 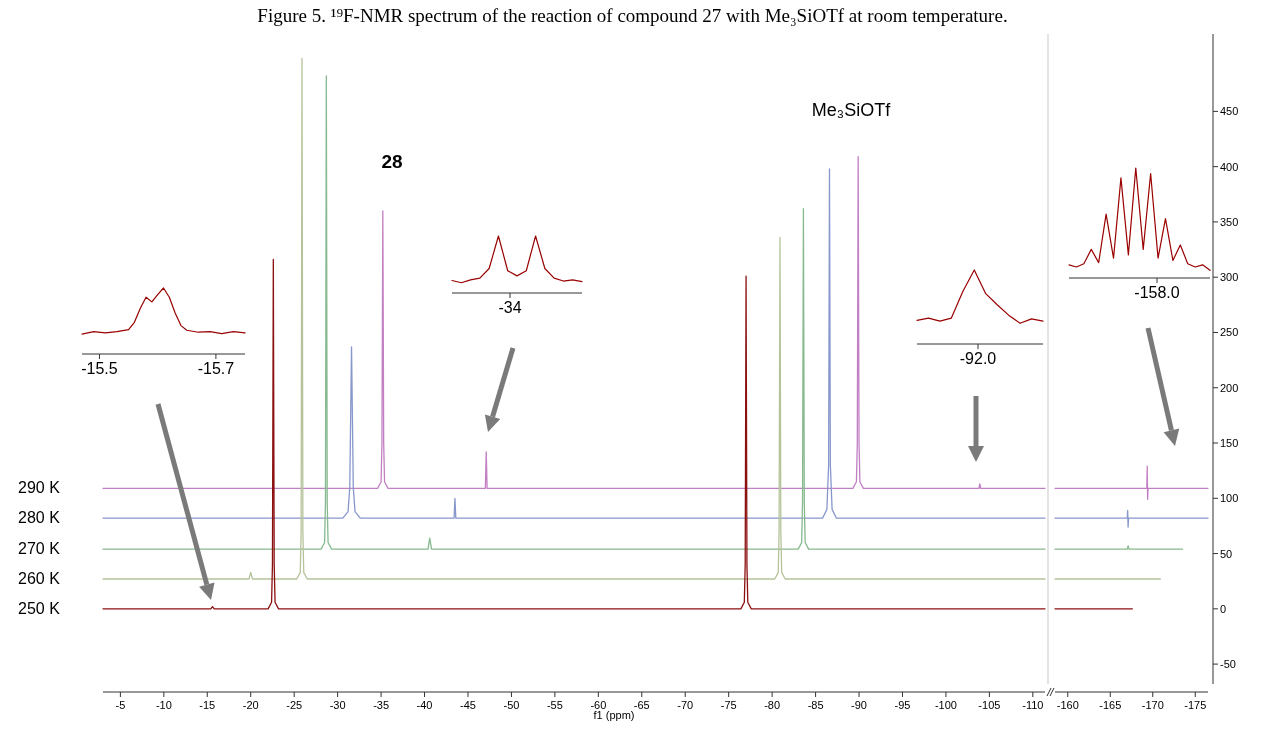 I want to click on y-tick-label: 150, so click(x=1229, y=443).